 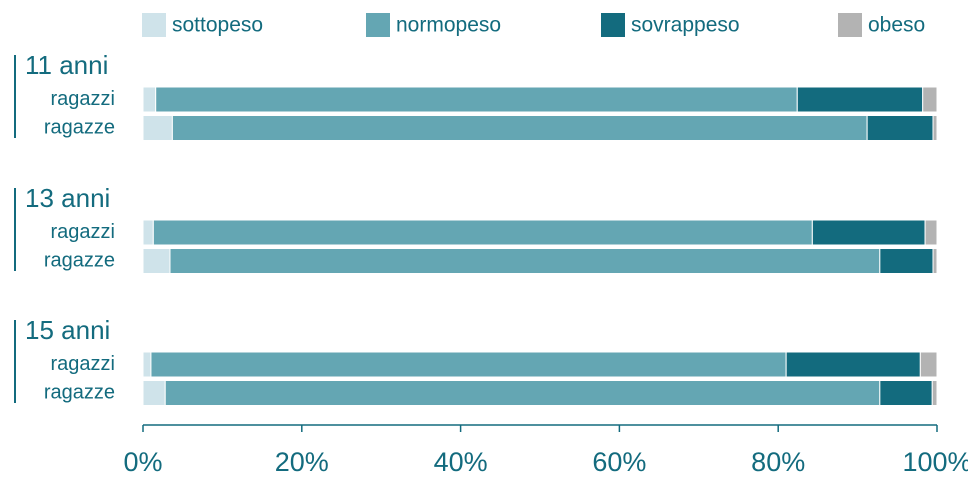 I want to click on group-label: 15 anni, so click(x=67, y=330).